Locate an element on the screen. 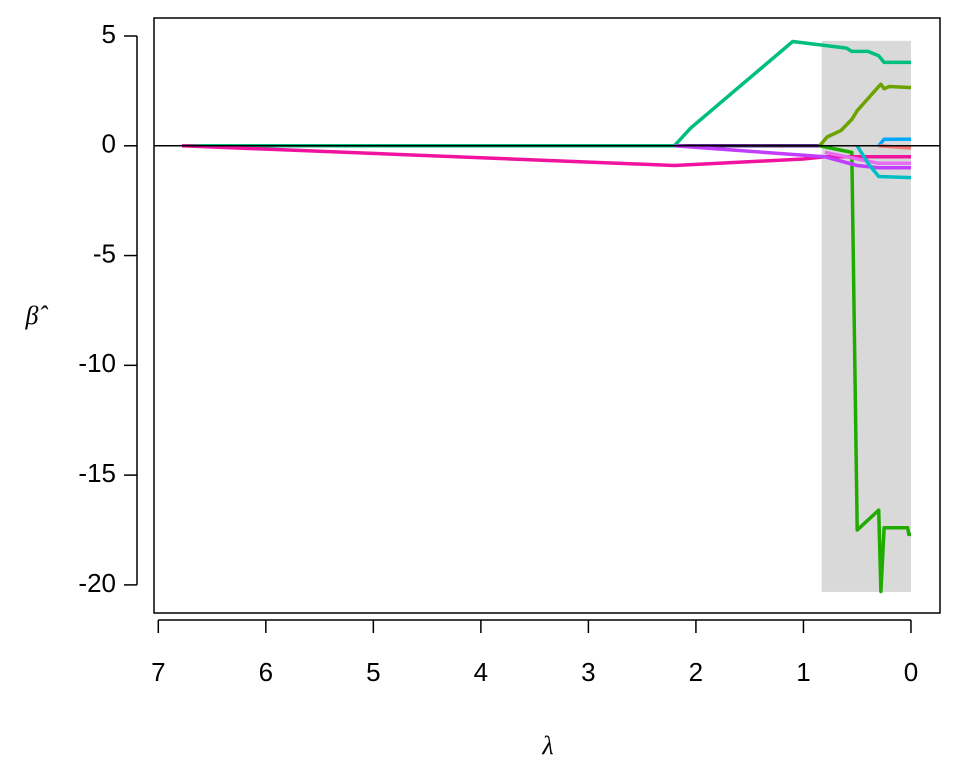 This screenshot has width=960, height=768. y-tick-label: 0 is located at coordinates (109, 144).